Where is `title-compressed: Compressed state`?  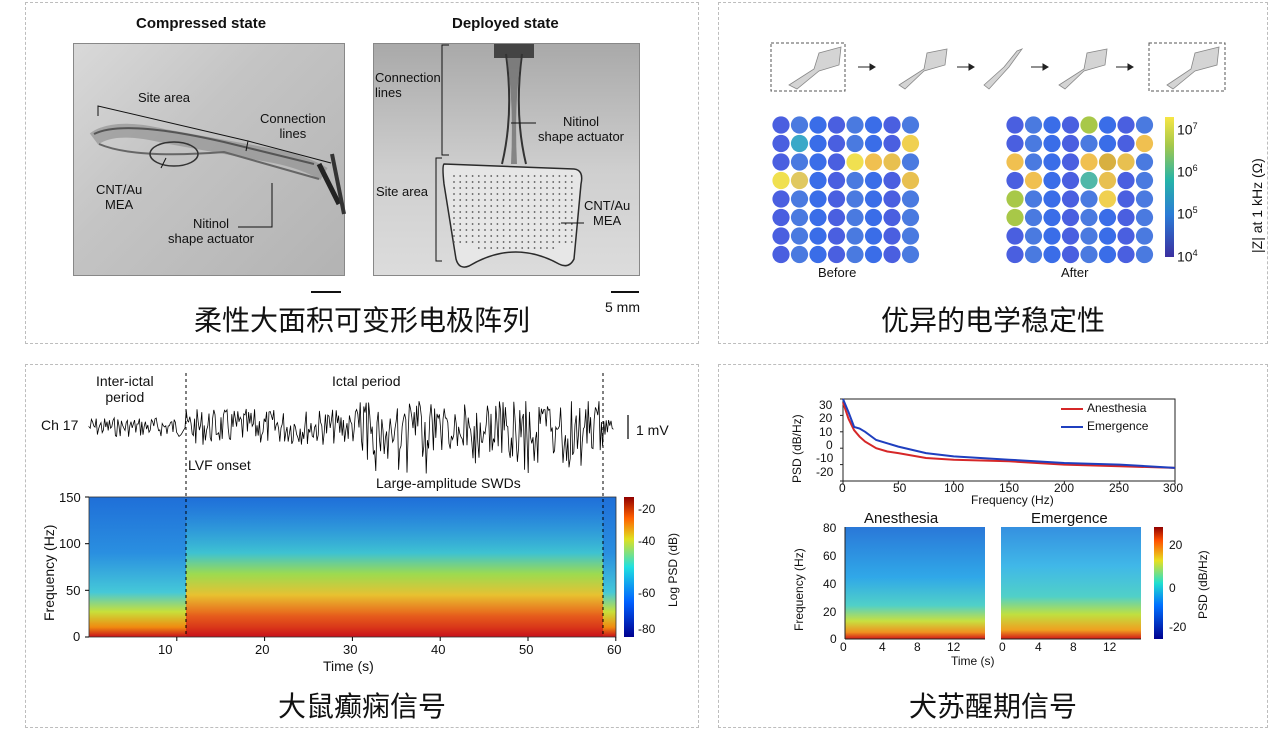
title-compressed: Compressed state is located at coordinates (201, 23).